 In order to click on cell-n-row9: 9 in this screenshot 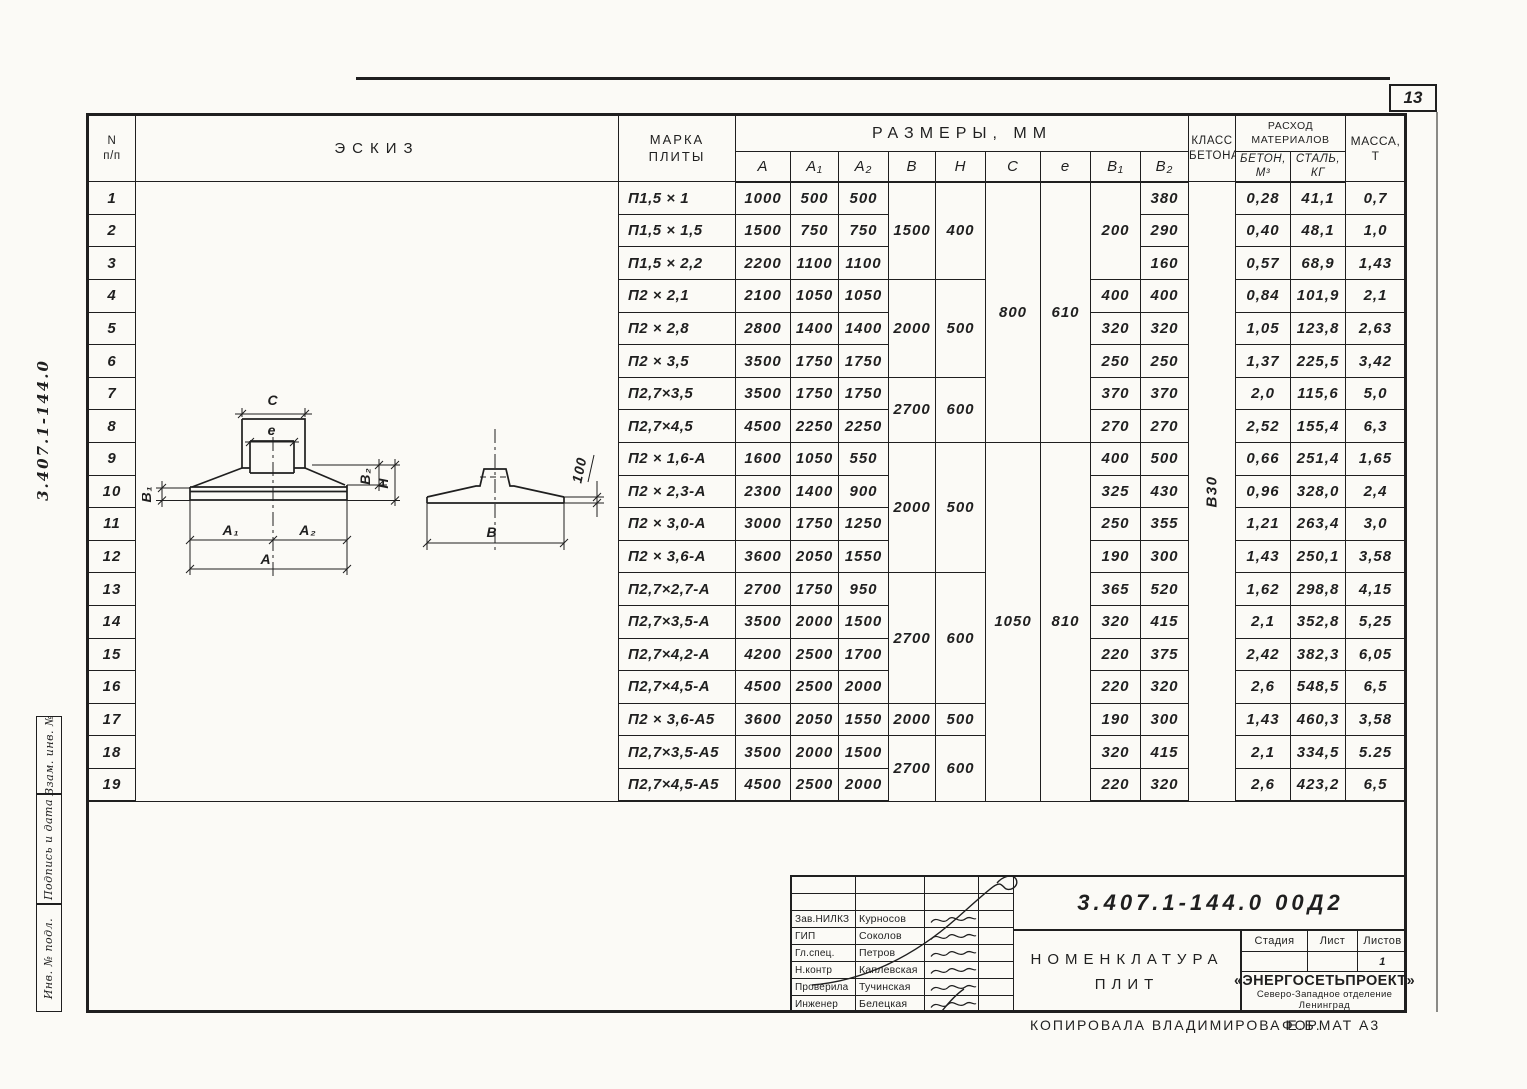, I will do `click(112, 459)`.